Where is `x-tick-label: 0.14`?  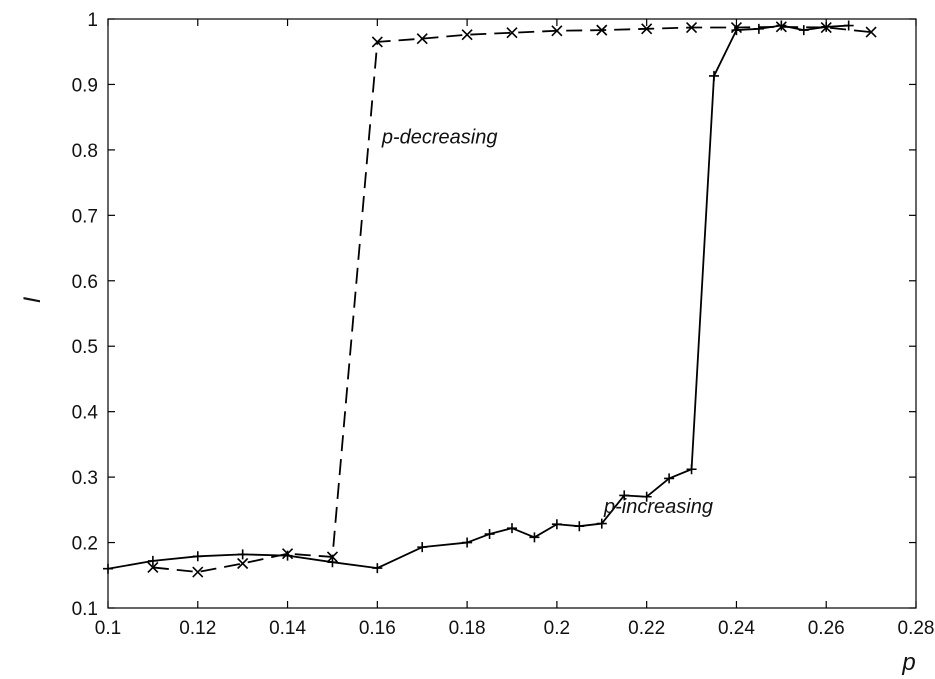
x-tick-label: 0.14 is located at coordinates (287, 628).